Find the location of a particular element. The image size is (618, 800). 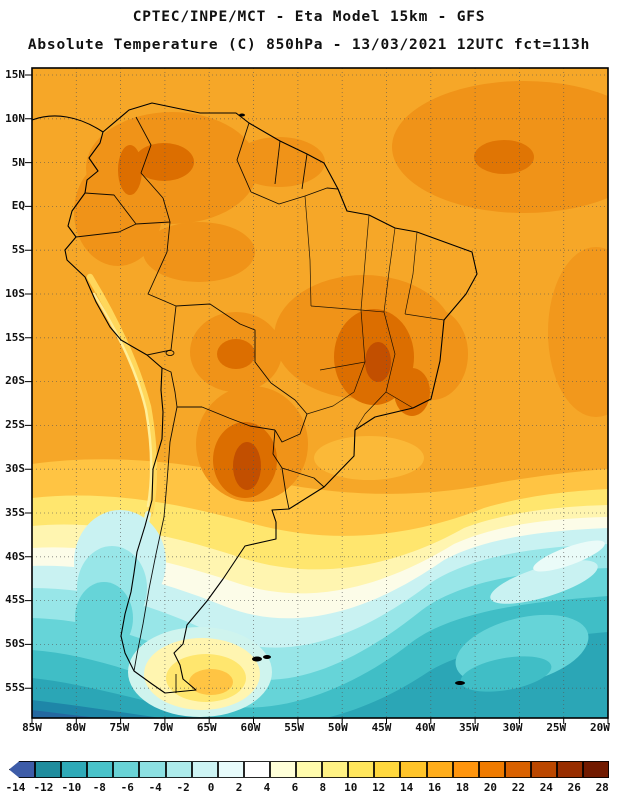

latitude-tick-label: 15N is located at coordinates (15, 74).